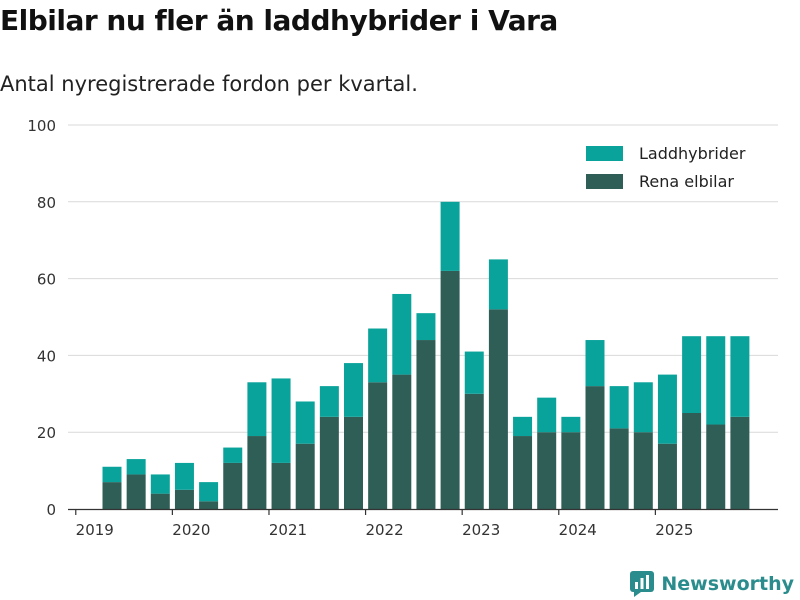  What do you see at coordinates (692, 153) in the screenshot?
I see `legend-label: Laddhybrider` at bounding box center [692, 153].